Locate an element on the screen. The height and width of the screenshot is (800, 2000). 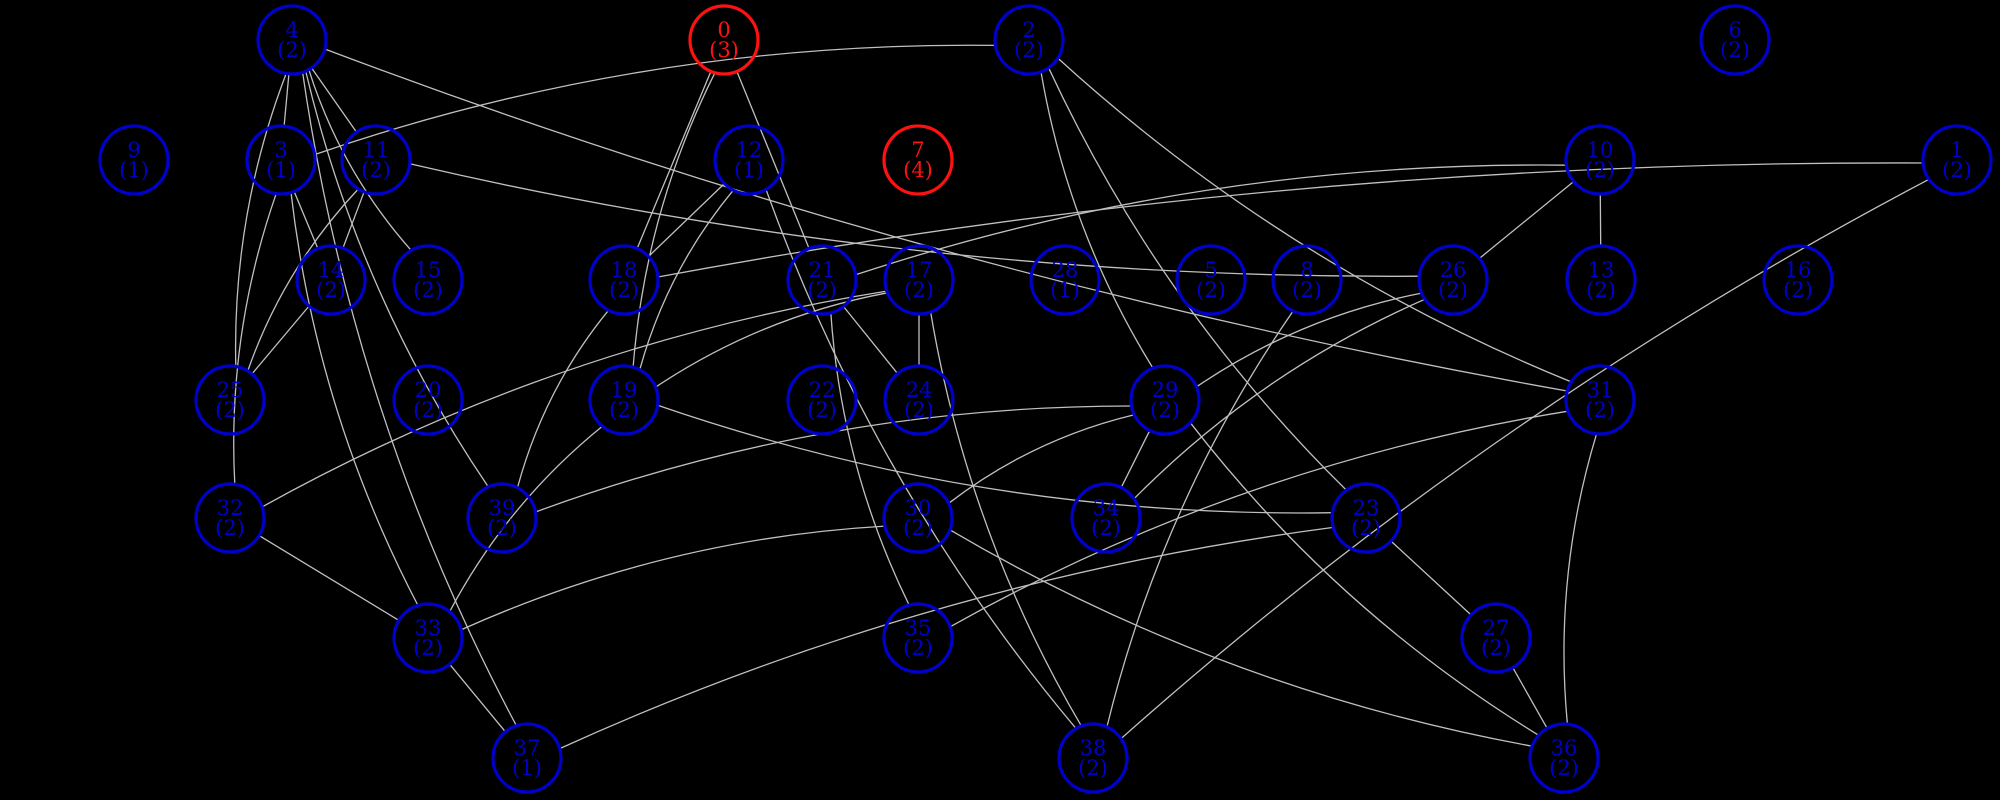
node-8: 8(2) is located at coordinates (1307, 280).